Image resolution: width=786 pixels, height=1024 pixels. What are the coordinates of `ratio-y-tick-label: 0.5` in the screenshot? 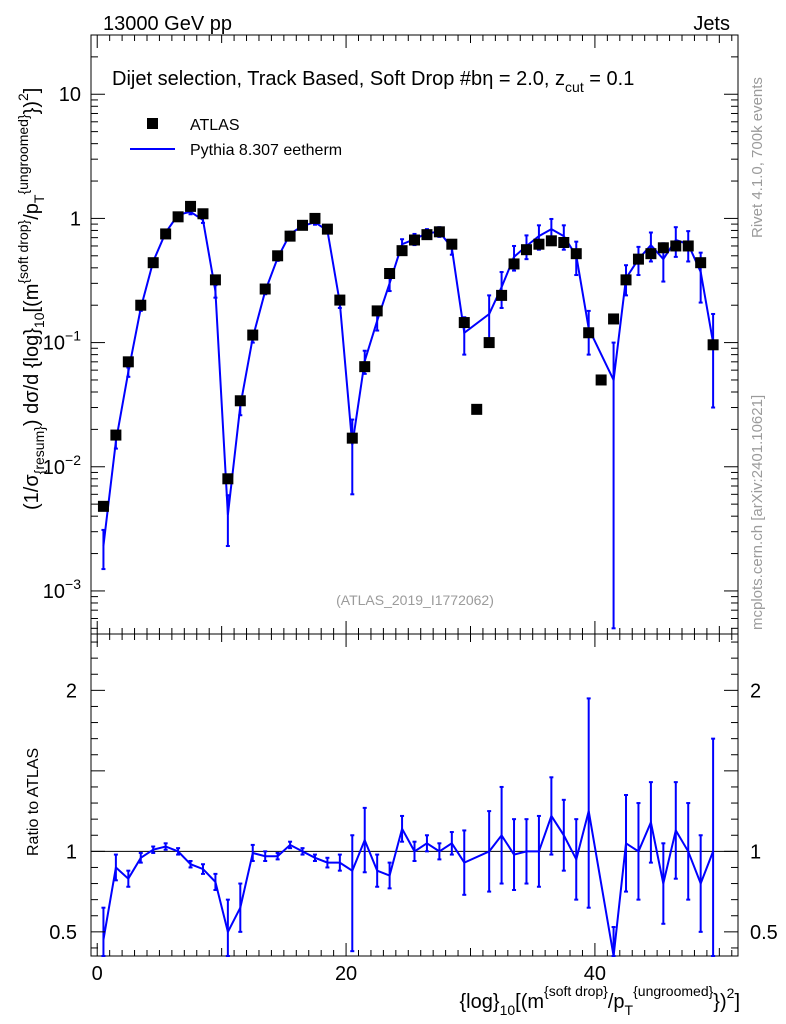 It's located at (63, 933).